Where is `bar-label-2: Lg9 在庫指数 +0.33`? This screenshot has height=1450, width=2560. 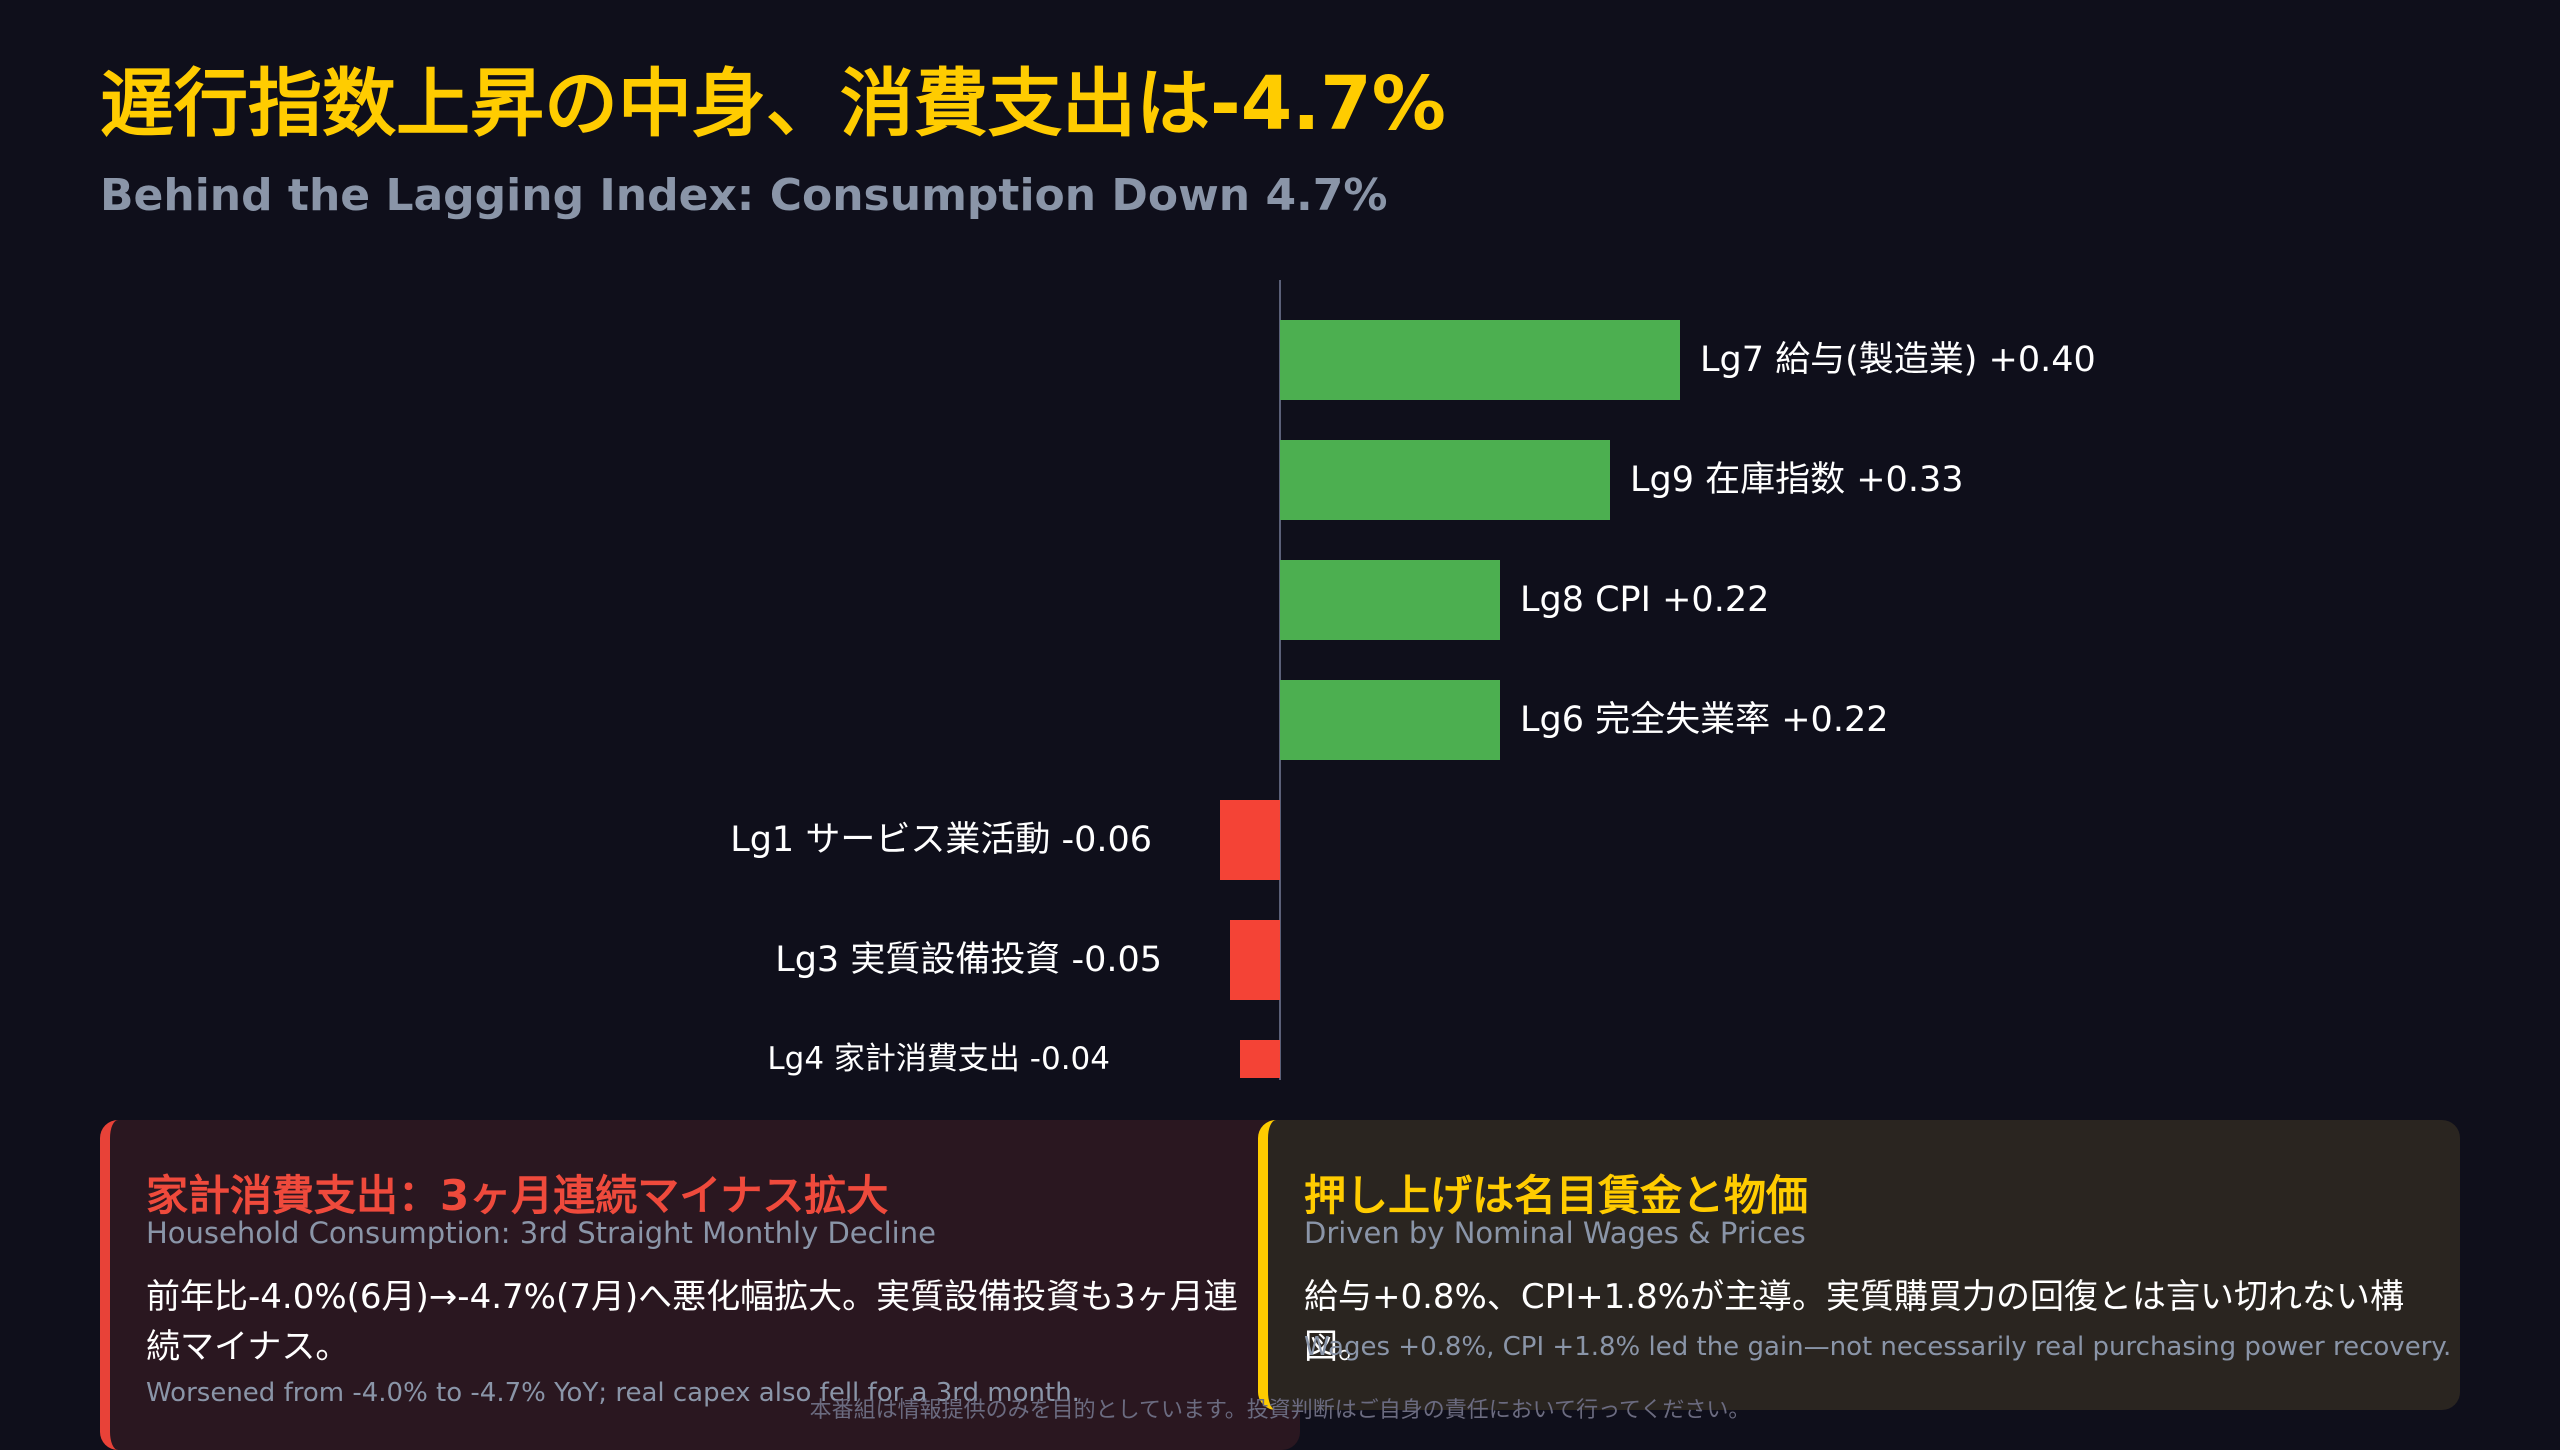
bar-label-2: Lg9 在庫指数 +0.33 is located at coordinates (1797, 480).